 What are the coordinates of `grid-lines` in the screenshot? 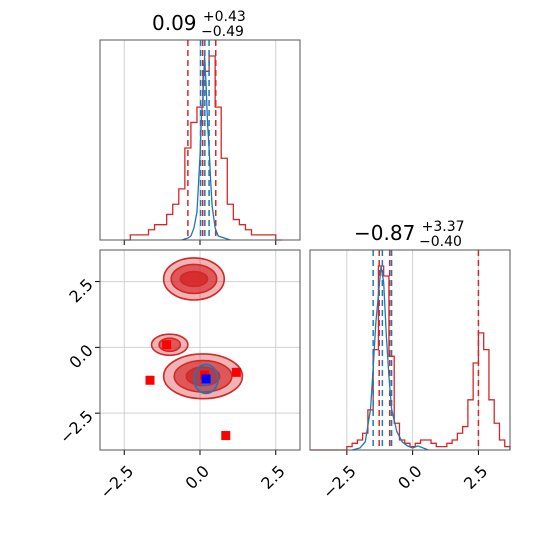 It's located at (412, 352).